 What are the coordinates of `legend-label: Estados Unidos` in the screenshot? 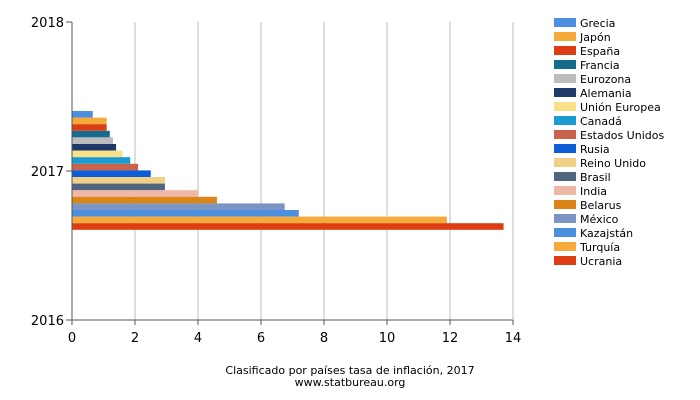 It's located at (622, 135).